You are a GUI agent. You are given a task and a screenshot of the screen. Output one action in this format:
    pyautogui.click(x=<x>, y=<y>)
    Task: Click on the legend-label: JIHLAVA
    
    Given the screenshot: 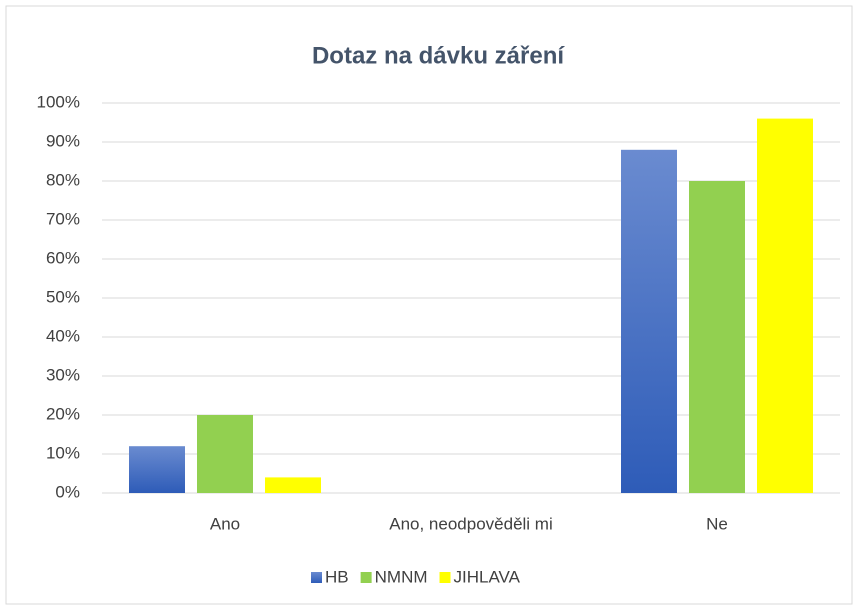 What is the action you would take?
    pyautogui.click(x=487, y=576)
    